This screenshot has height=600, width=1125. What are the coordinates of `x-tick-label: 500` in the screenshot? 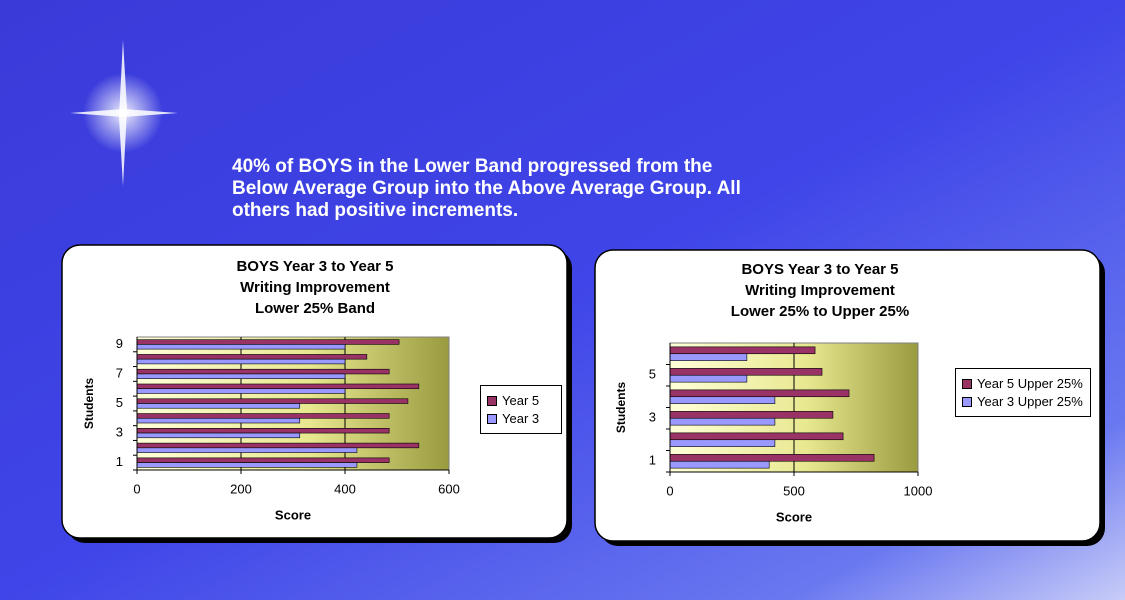 It's located at (794, 490).